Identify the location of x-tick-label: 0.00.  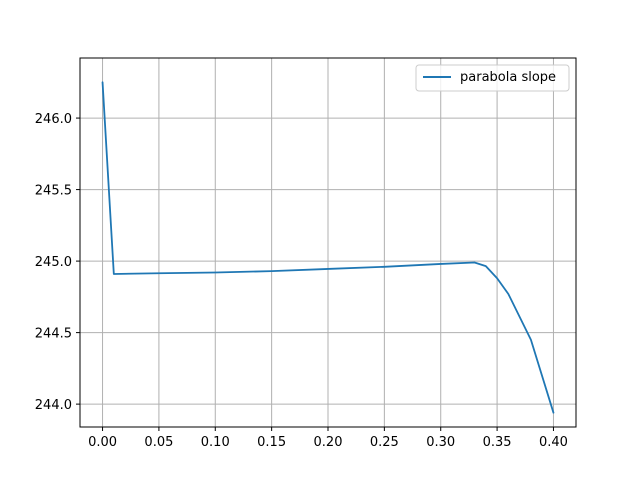
(102, 442).